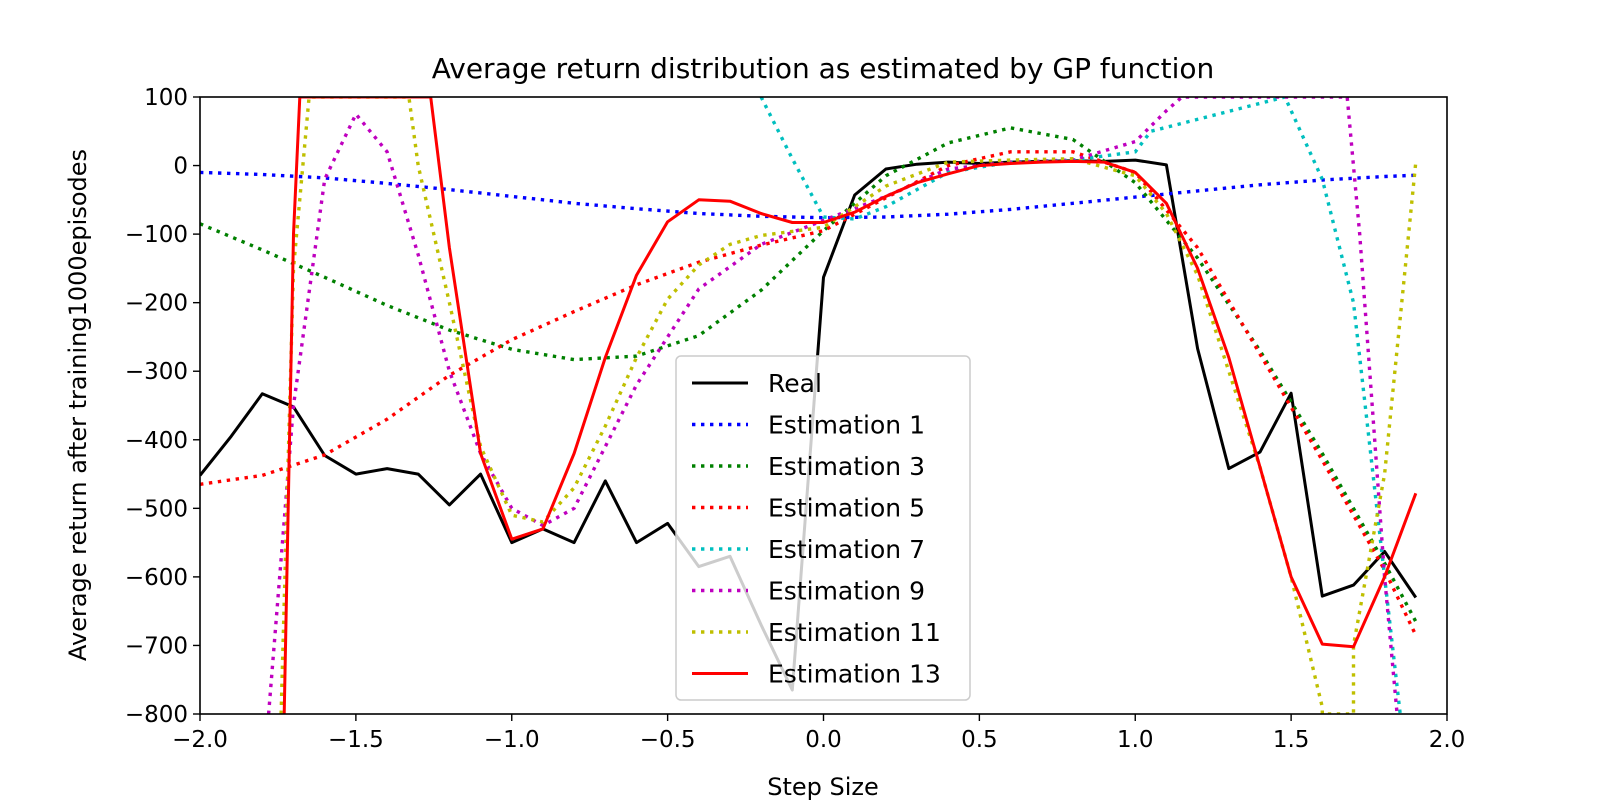 Image resolution: width=1600 pixels, height=800 pixels. What do you see at coordinates (846, 466) in the screenshot?
I see `legend-label: Estimation 3` at bounding box center [846, 466].